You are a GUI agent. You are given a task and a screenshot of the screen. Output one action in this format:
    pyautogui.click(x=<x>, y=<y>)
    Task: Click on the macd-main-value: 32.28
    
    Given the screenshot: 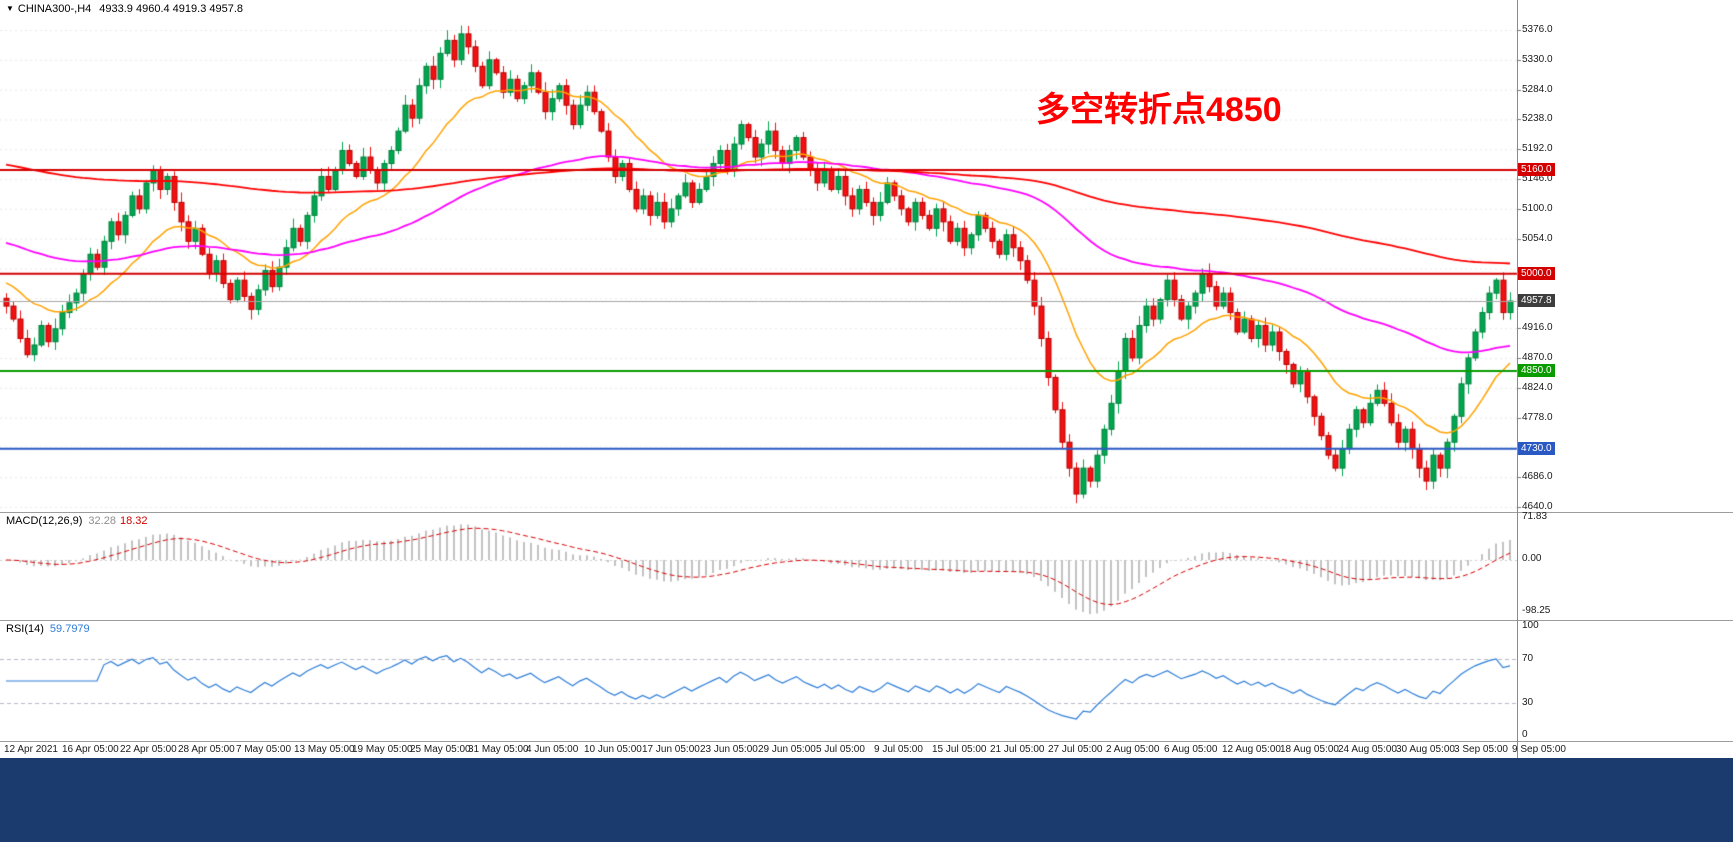 What is the action you would take?
    pyautogui.click(x=102, y=521)
    